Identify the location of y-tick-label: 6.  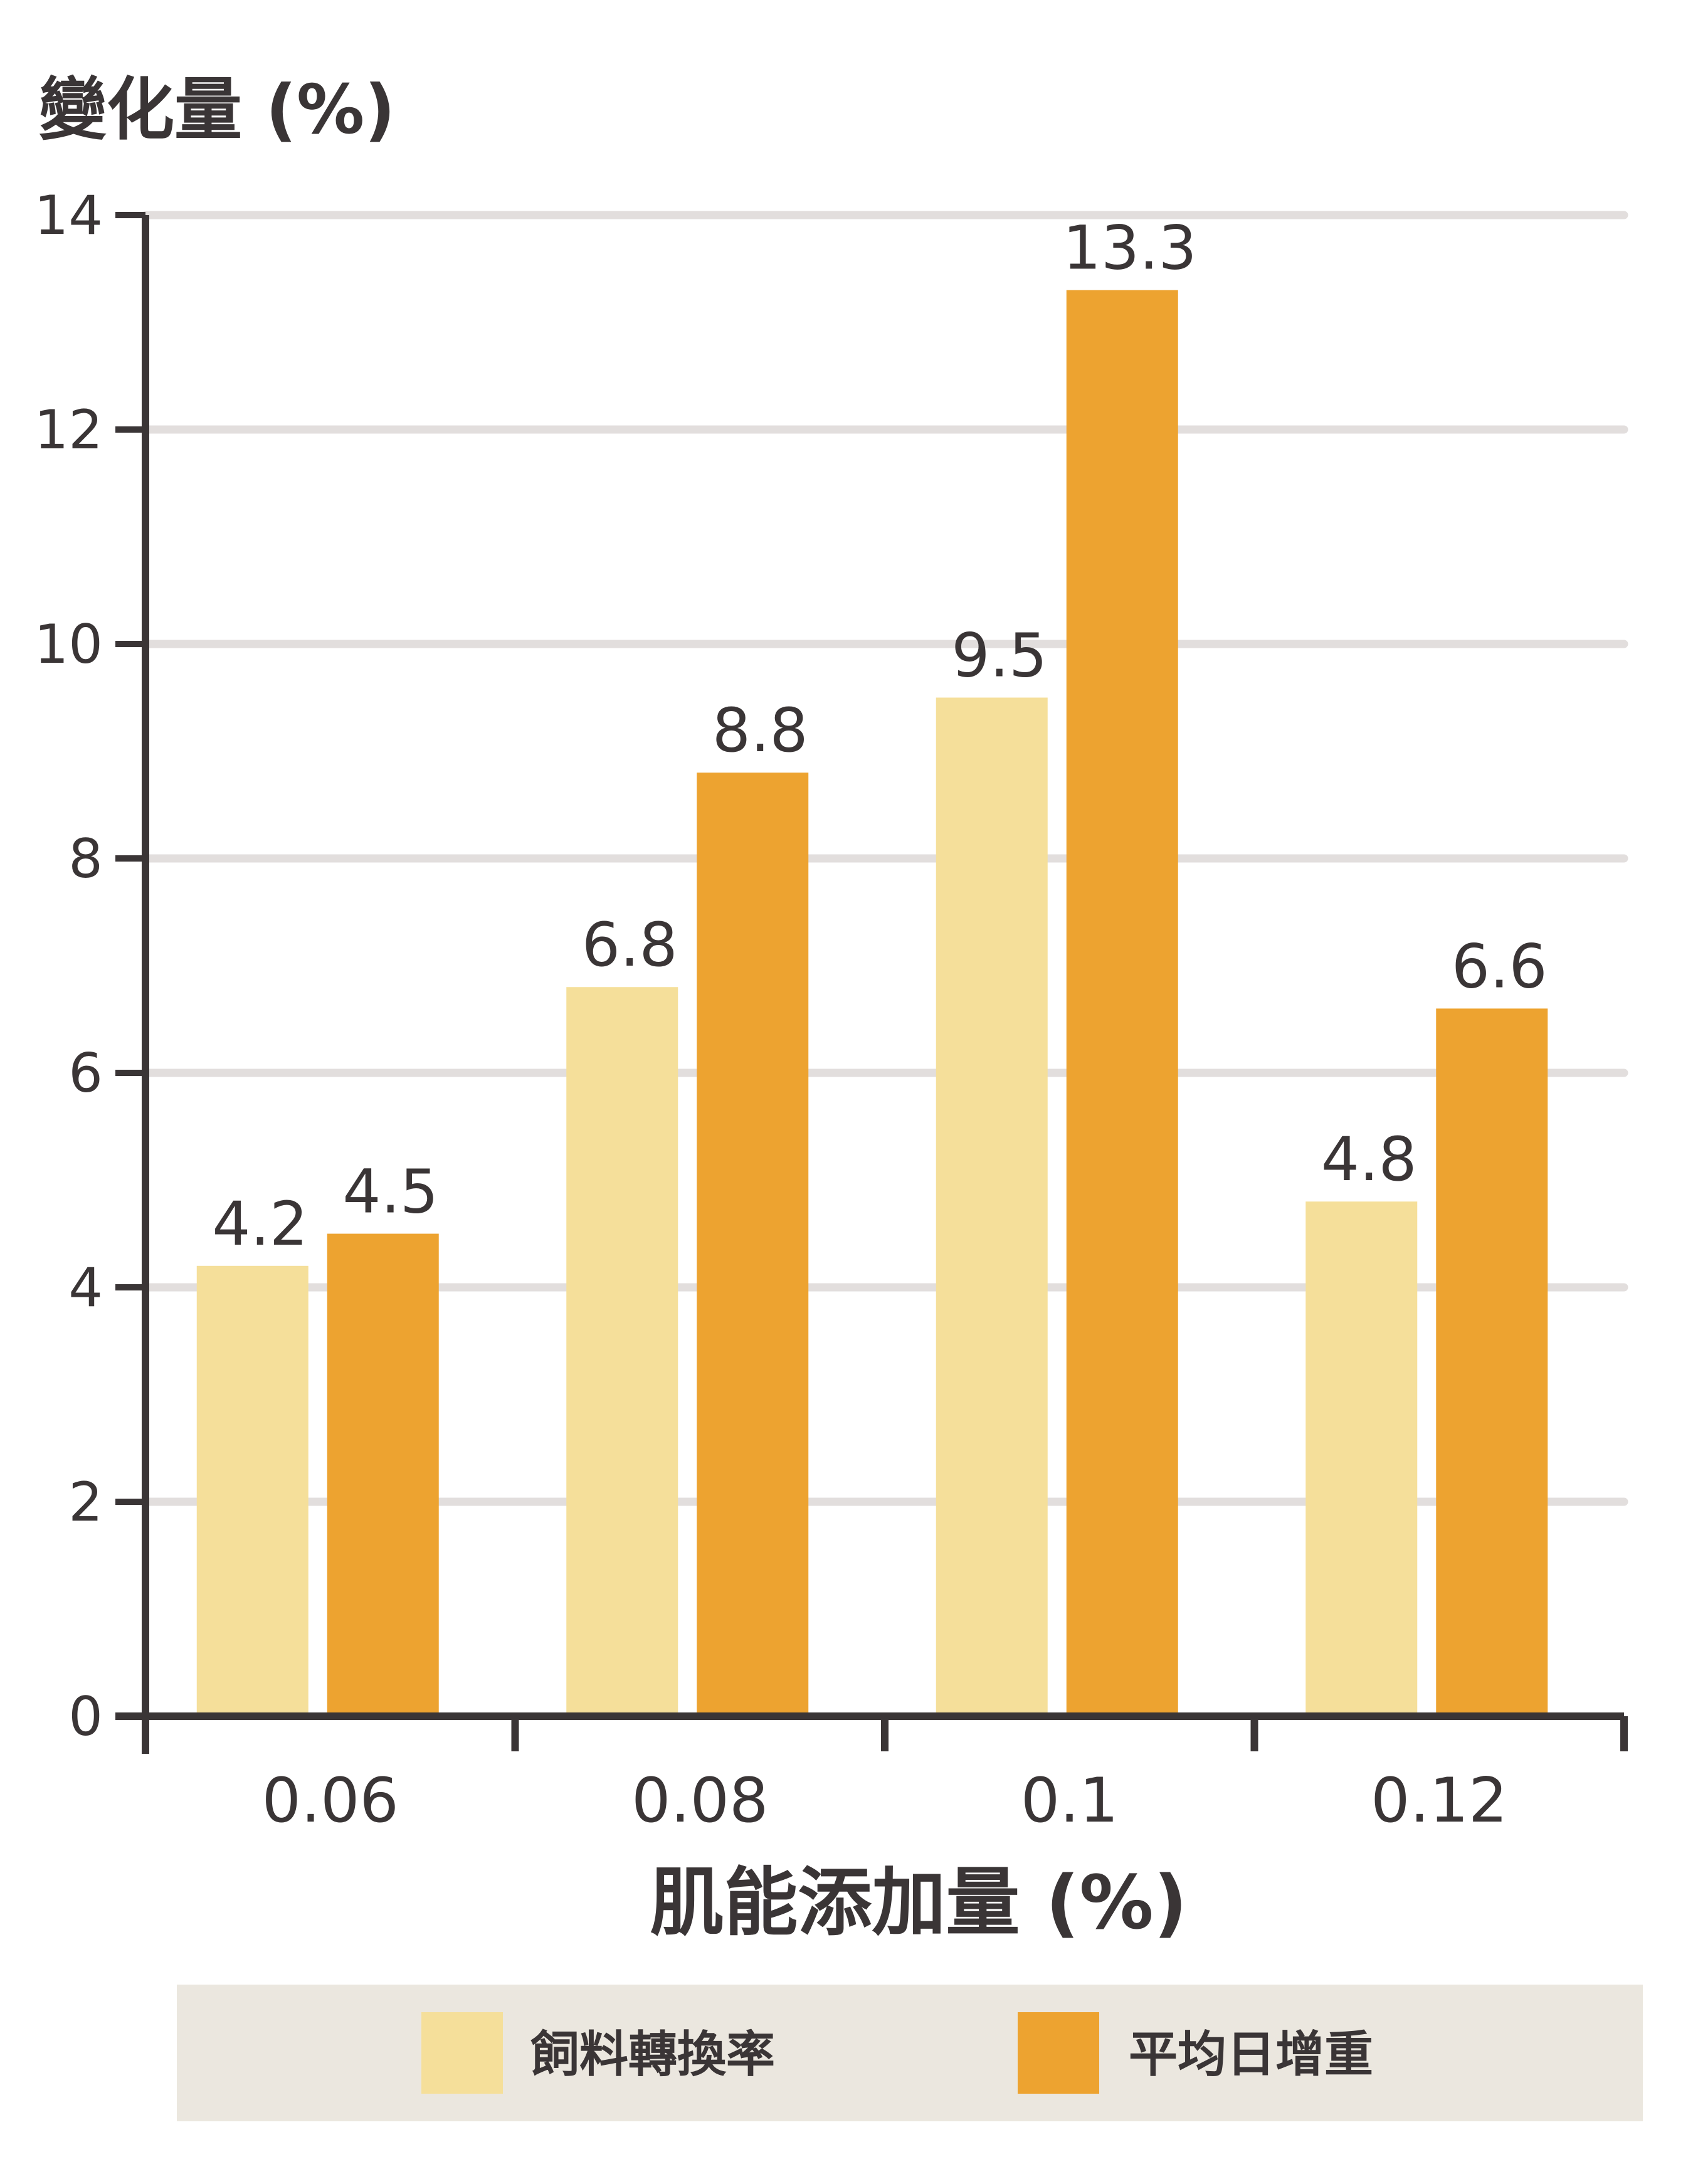
(85, 1074).